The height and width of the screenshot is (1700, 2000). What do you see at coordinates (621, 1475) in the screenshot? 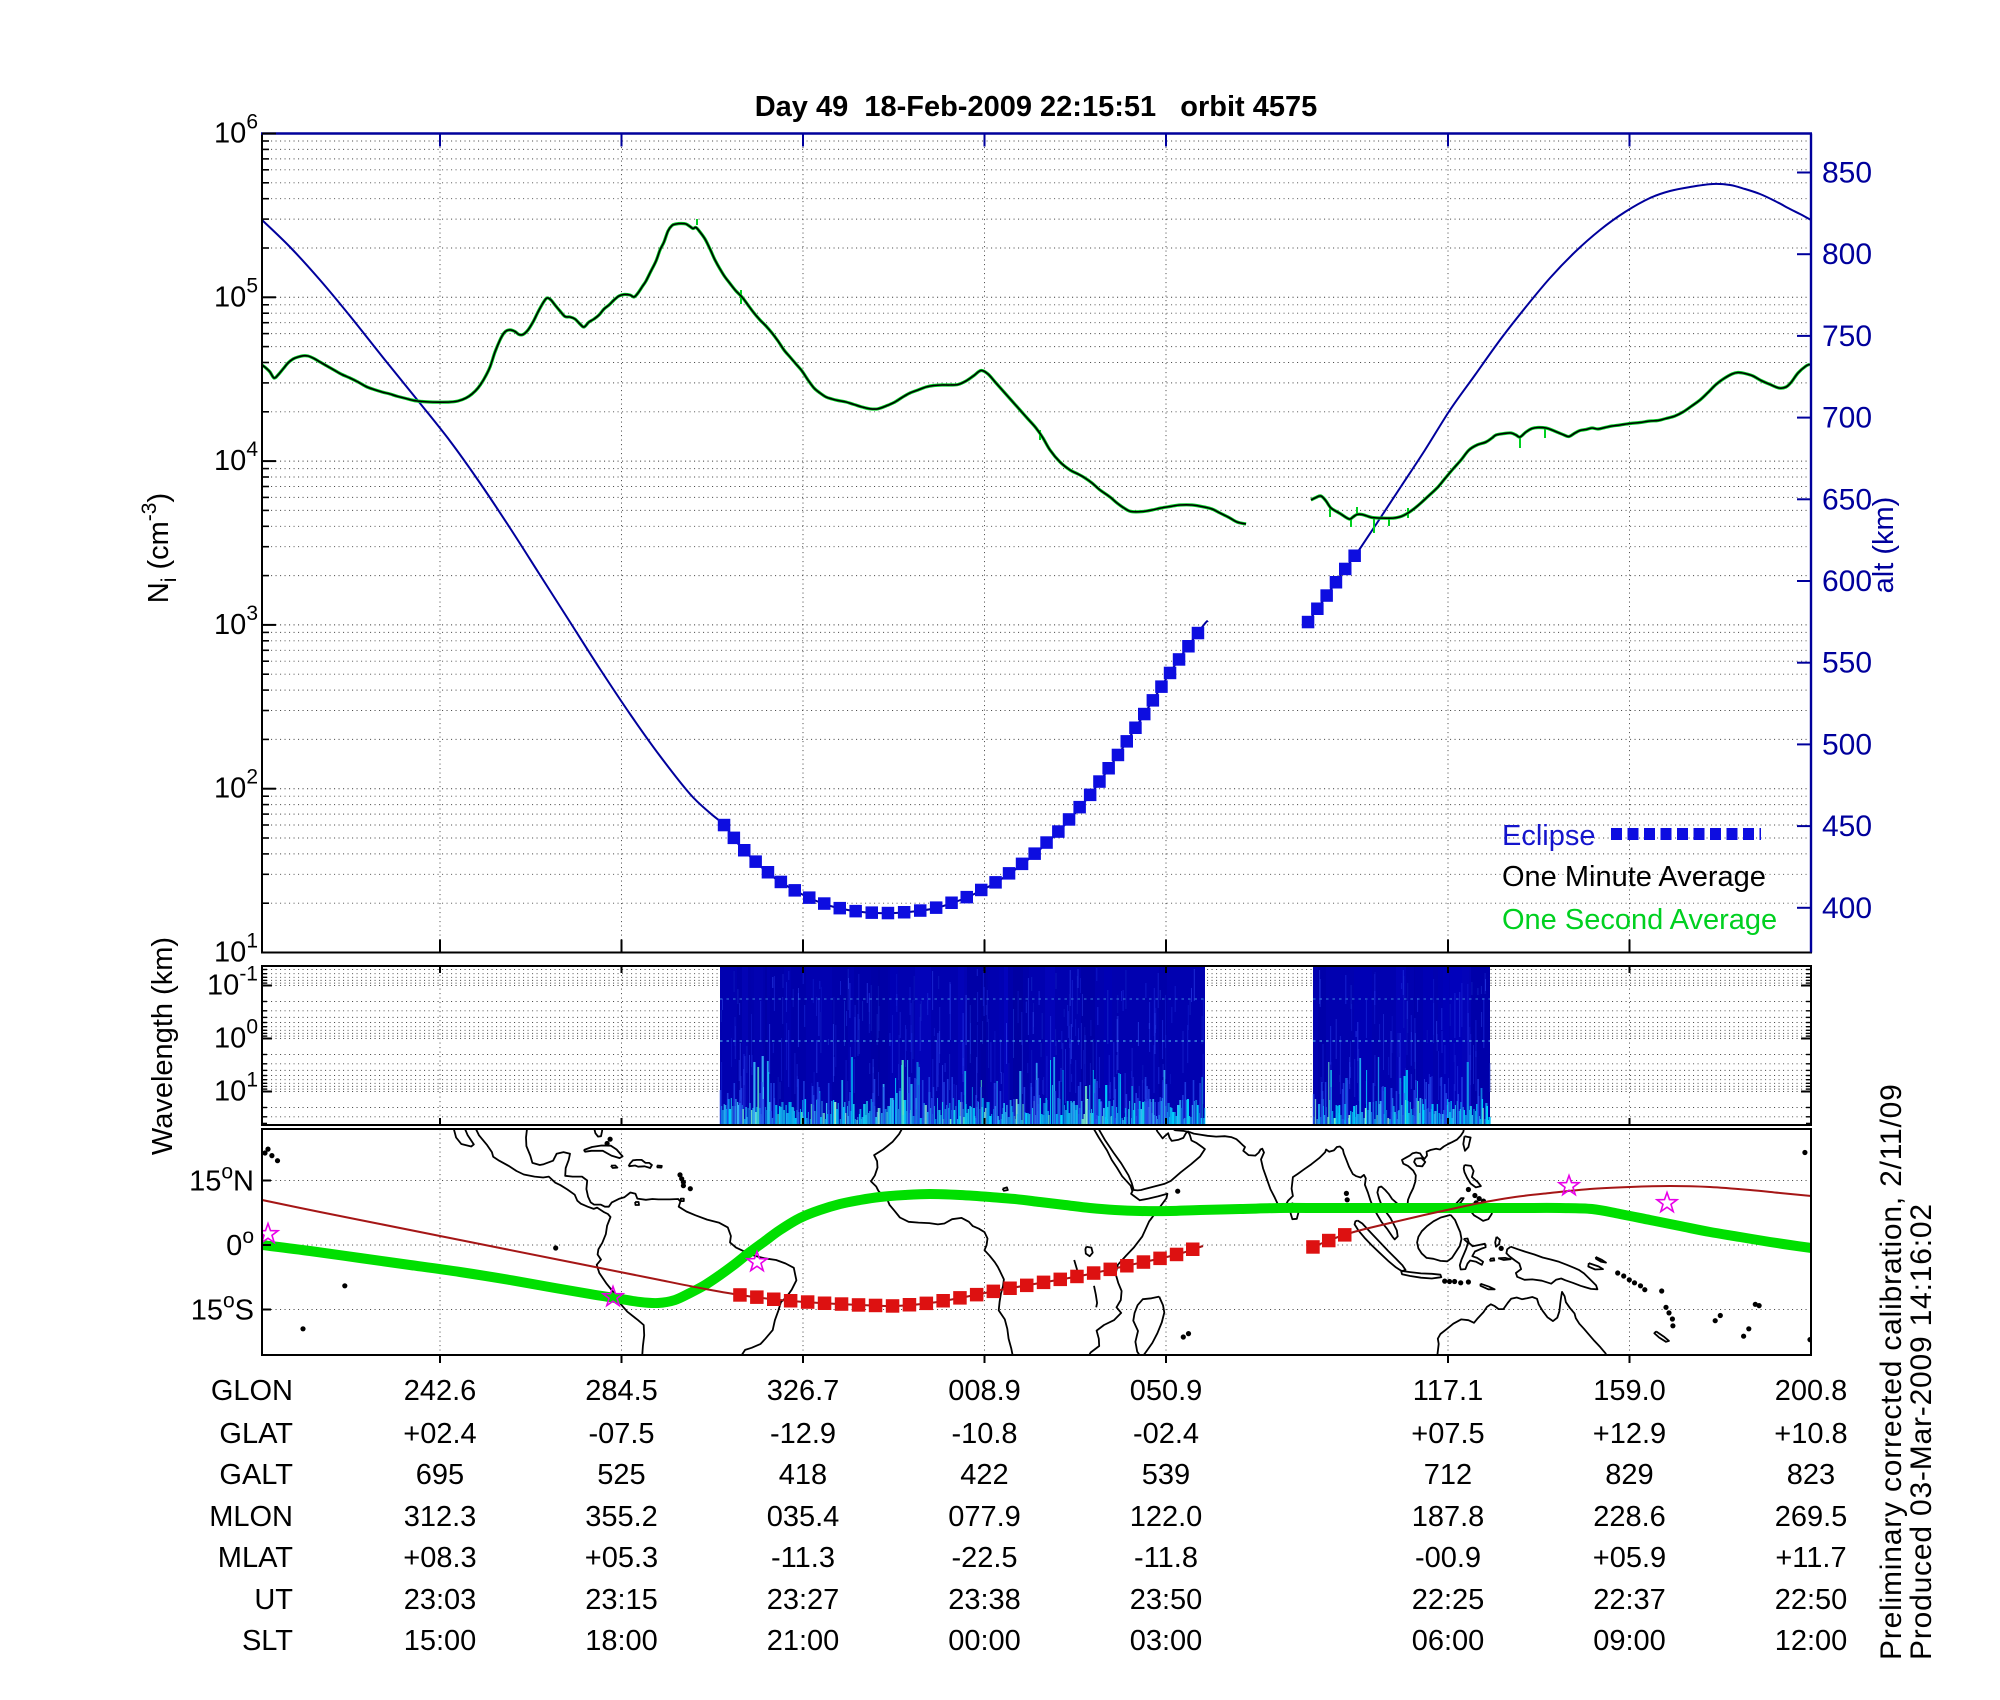
I see `svg-text: 525` at bounding box center [621, 1475].